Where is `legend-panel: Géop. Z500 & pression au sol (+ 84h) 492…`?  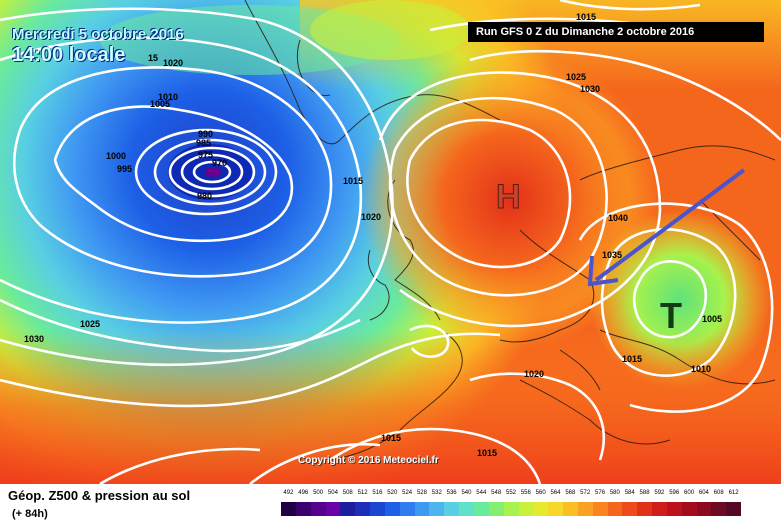
legend-panel: Géop. Z500 & pression au sol (+ 84h) 492… is located at coordinates (390, 508).